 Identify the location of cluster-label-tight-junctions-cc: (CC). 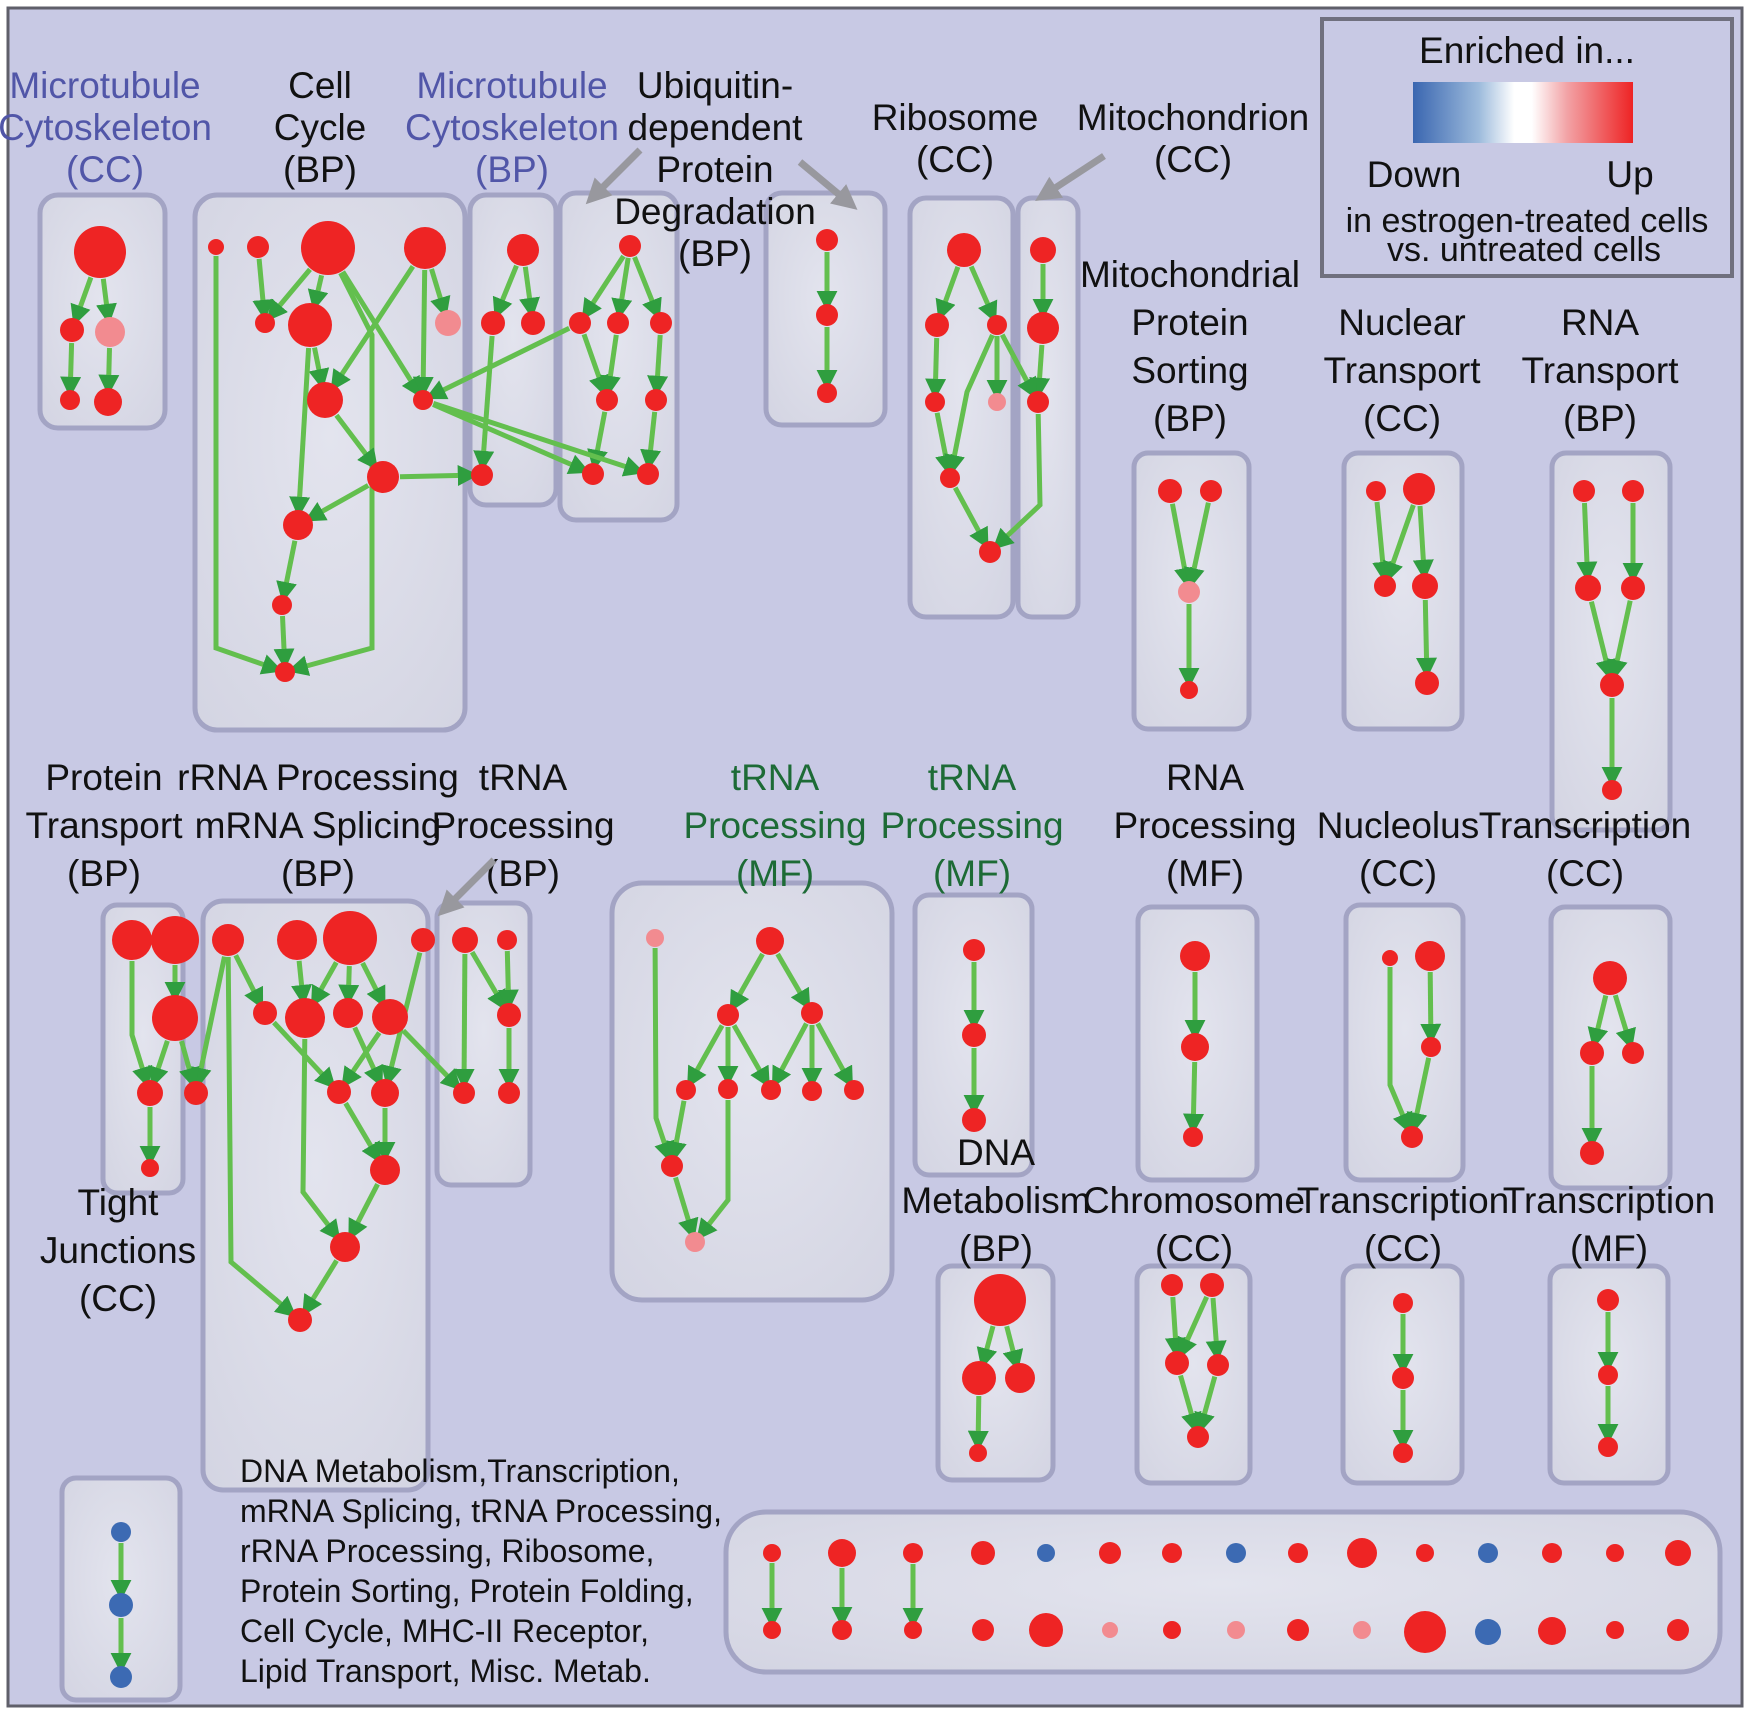
(118, 1298).